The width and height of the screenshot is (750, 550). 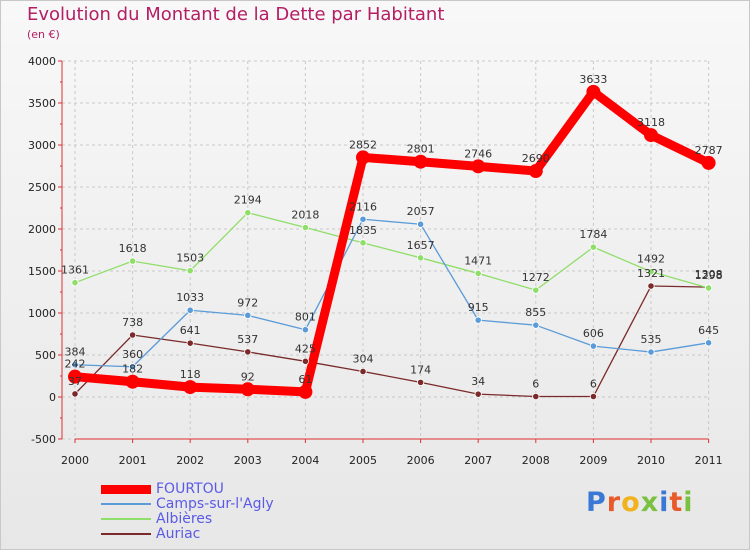 I want to click on data-label: 972, so click(x=247, y=302).